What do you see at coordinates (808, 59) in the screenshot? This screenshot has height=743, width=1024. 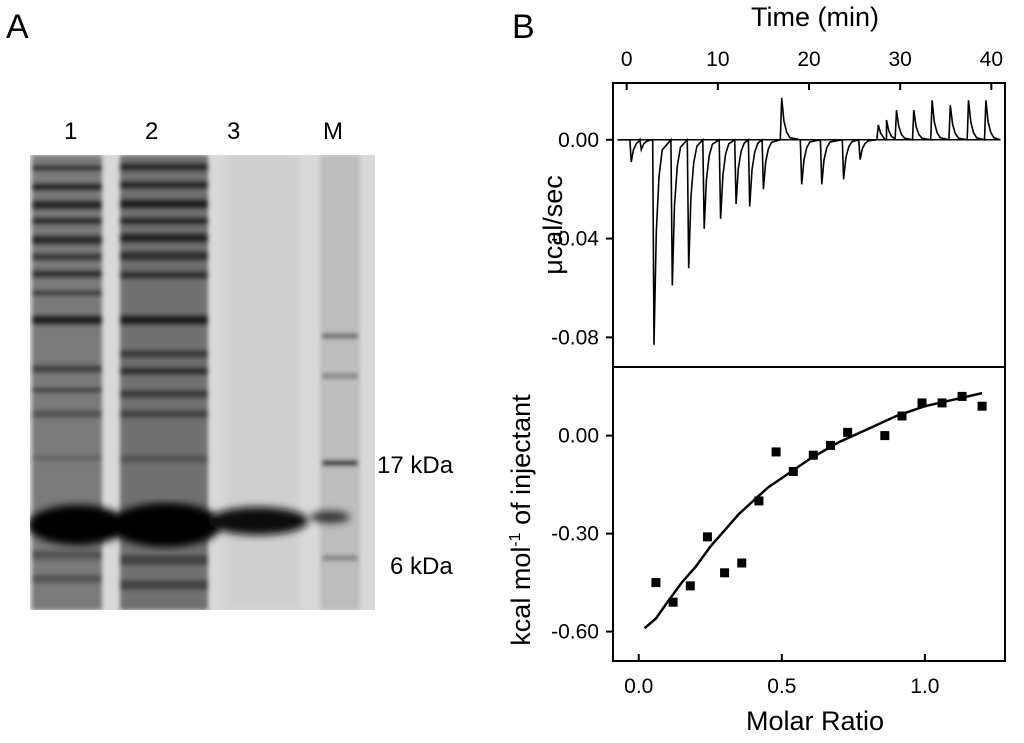 I see `top-x-tick-label: 20` at bounding box center [808, 59].